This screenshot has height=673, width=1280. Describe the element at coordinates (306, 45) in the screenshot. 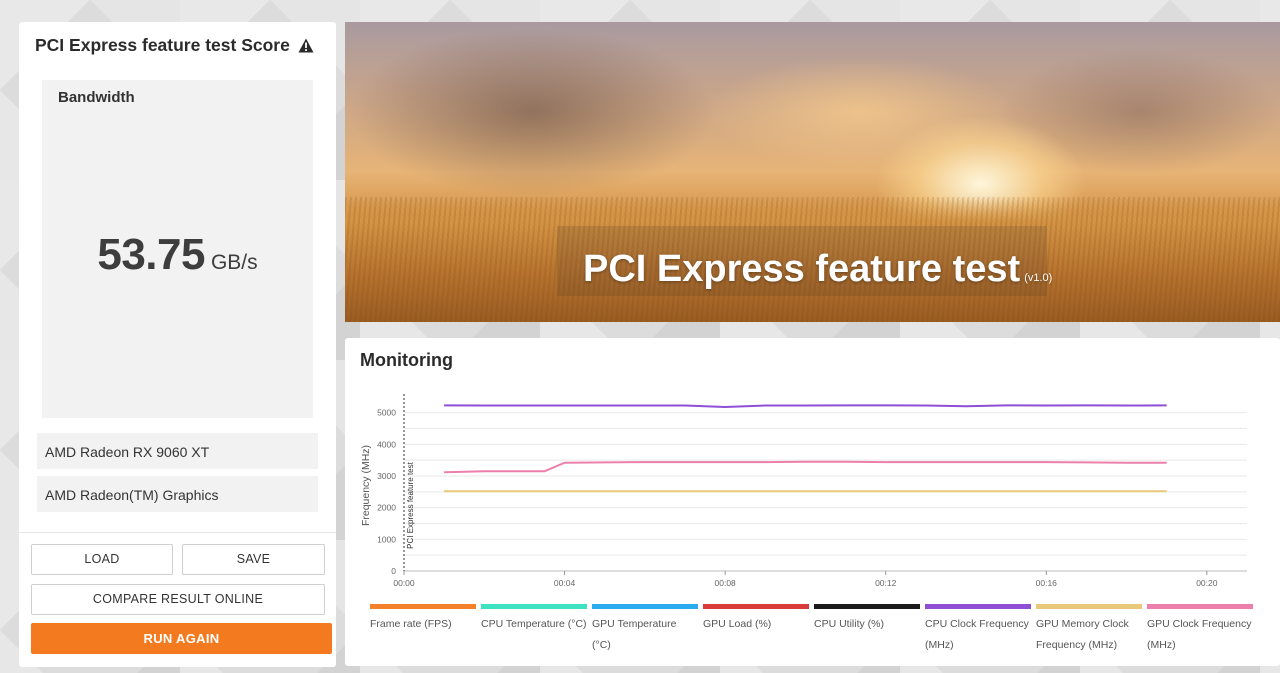

I see `warning-triangle-icon` at that location.